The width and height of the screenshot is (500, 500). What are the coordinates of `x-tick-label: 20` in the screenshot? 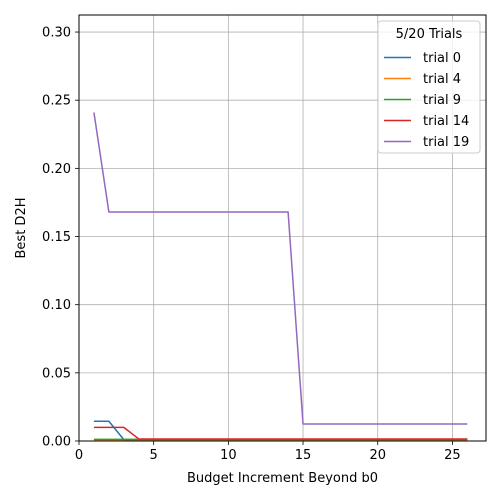 It's located at (377, 455).